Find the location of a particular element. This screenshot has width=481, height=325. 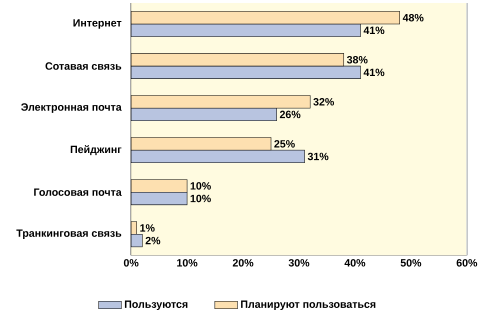

x-tick-label: 60% is located at coordinates (467, 263).